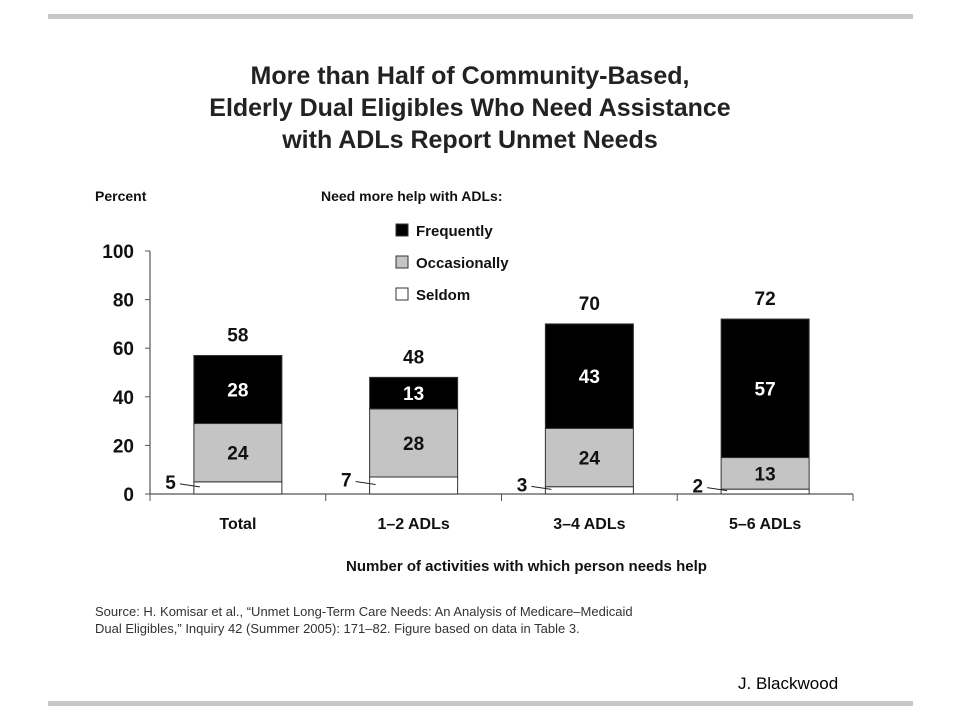 Image resolution: width=960 pixels, height=720 pixels. I want to click on data-label-occasionally: 13, so click(765, 474).